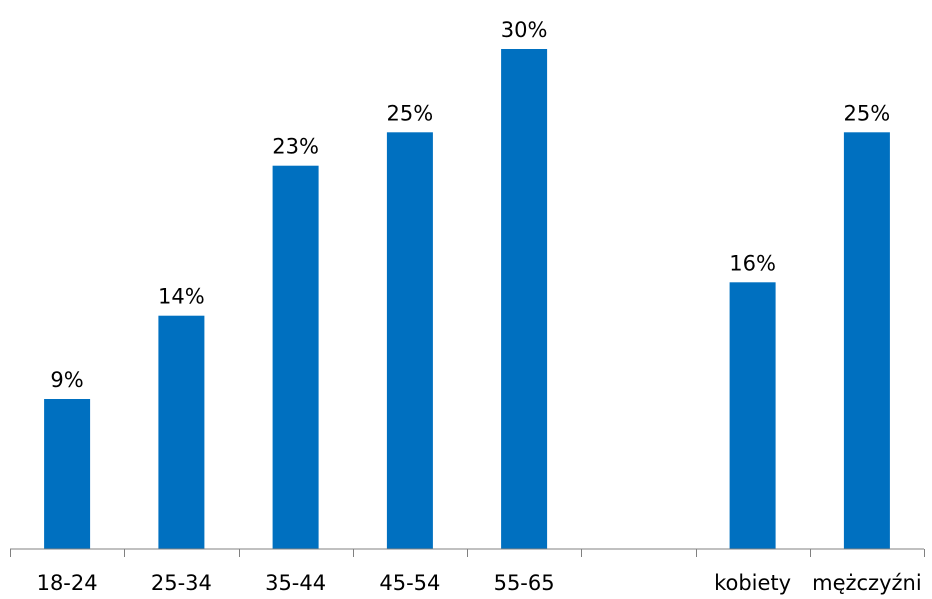 The height and width of the screenshot is (599, 932). Describe the element at coordinates (410, 113) in the screenshot. I see `data-label-45-54: 25%` at that location.